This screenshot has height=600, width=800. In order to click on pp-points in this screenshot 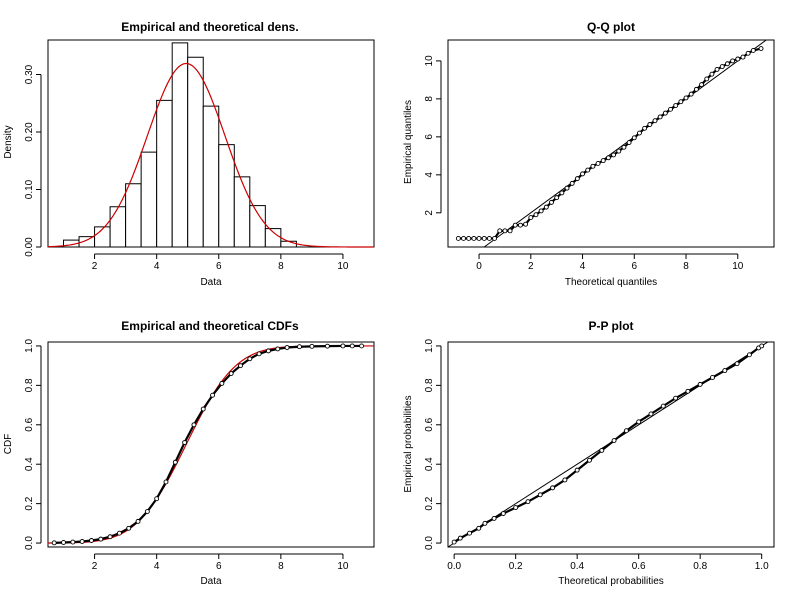, I will do `click(608, 444)`.